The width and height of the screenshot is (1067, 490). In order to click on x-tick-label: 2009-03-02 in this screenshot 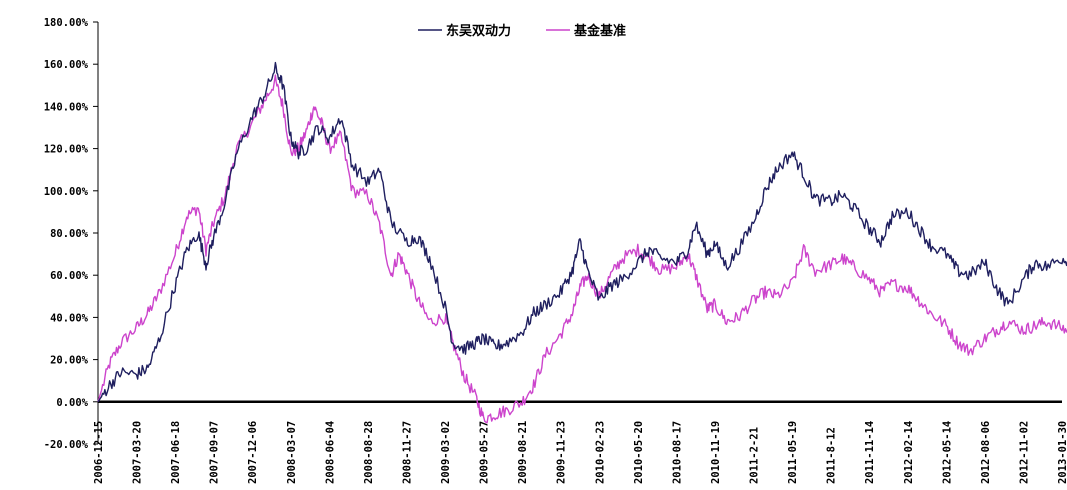, I will do `click(446, 452)`.